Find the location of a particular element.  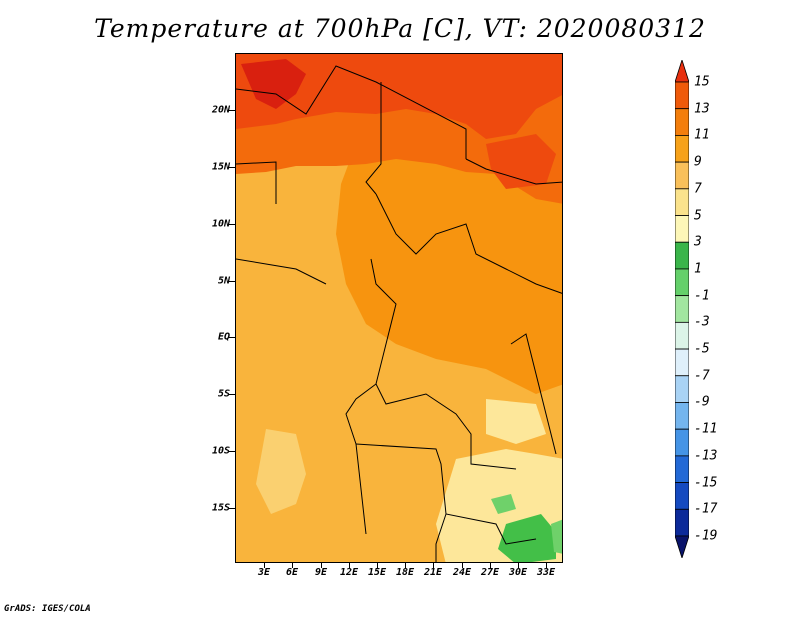

lat-label-10s: 10S is located at coordinates (220, 451).